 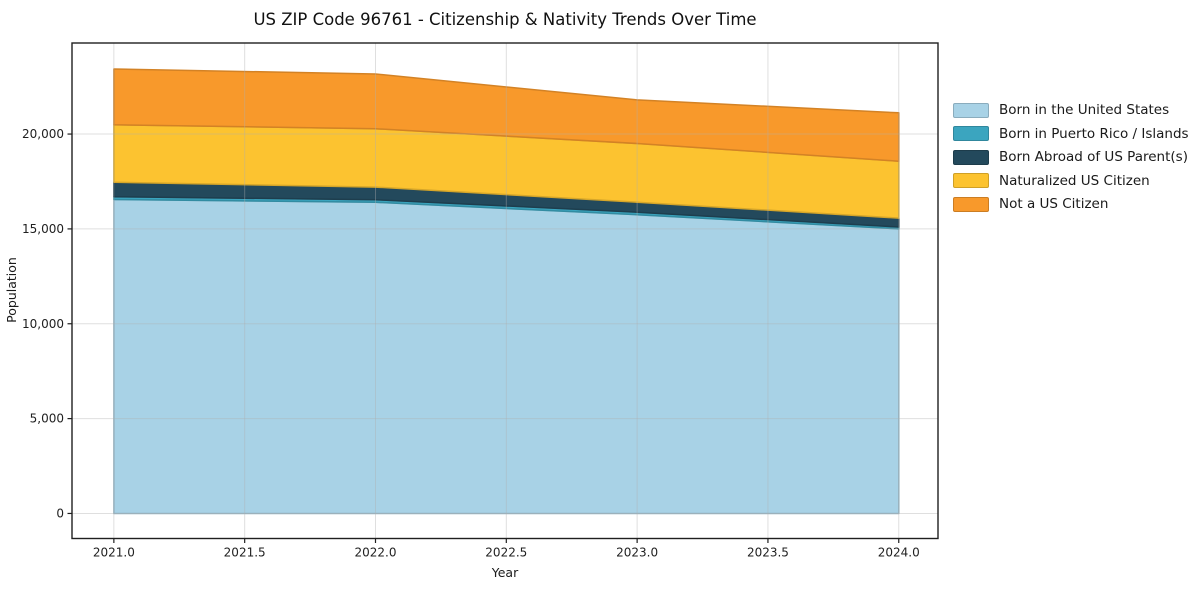 What do you see at coordinates (506, 553) in the screenshot?
I see `x-tick-label: 2022.5` at bounding box center [506, 553].